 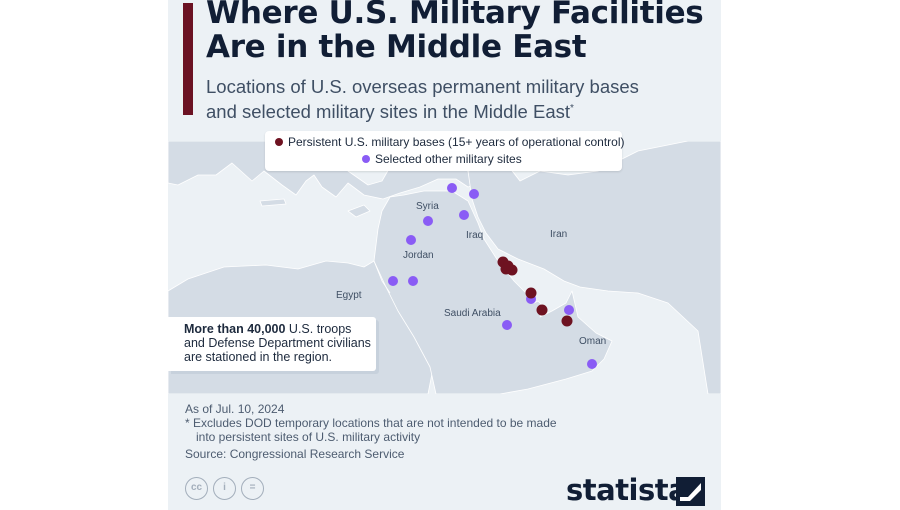 I want to click on no-derivatives-icon: =, so click(x=252, y=488).